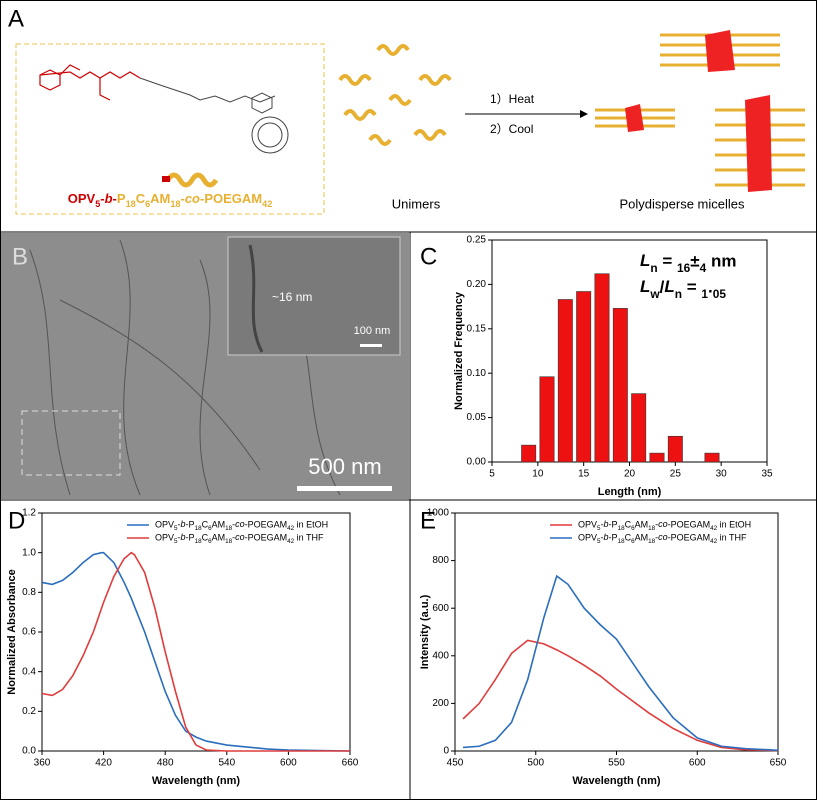 The height and width of the screenshot is (805, 817). Describe the element at coordinates (477, 240) in the screenshot. I see `y-tick-label: 0.25` at that location.